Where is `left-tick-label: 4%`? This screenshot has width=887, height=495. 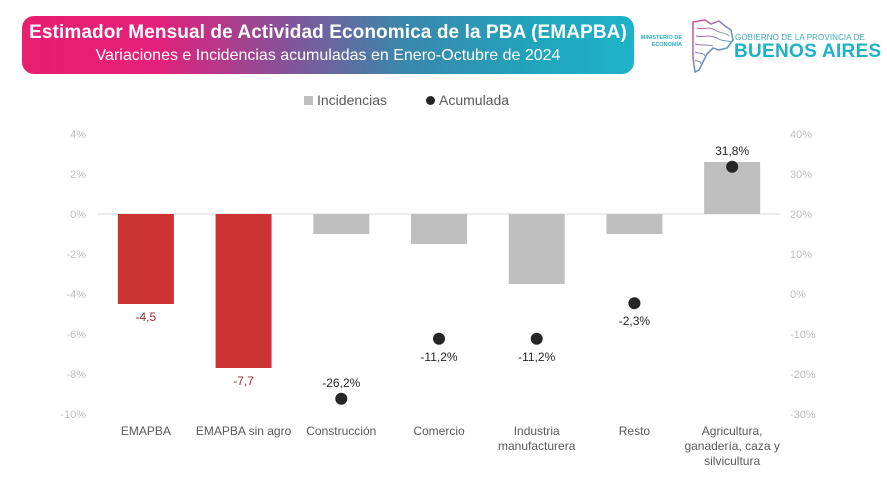 left-tick-label: 4% is located at coordinates (78, 135).